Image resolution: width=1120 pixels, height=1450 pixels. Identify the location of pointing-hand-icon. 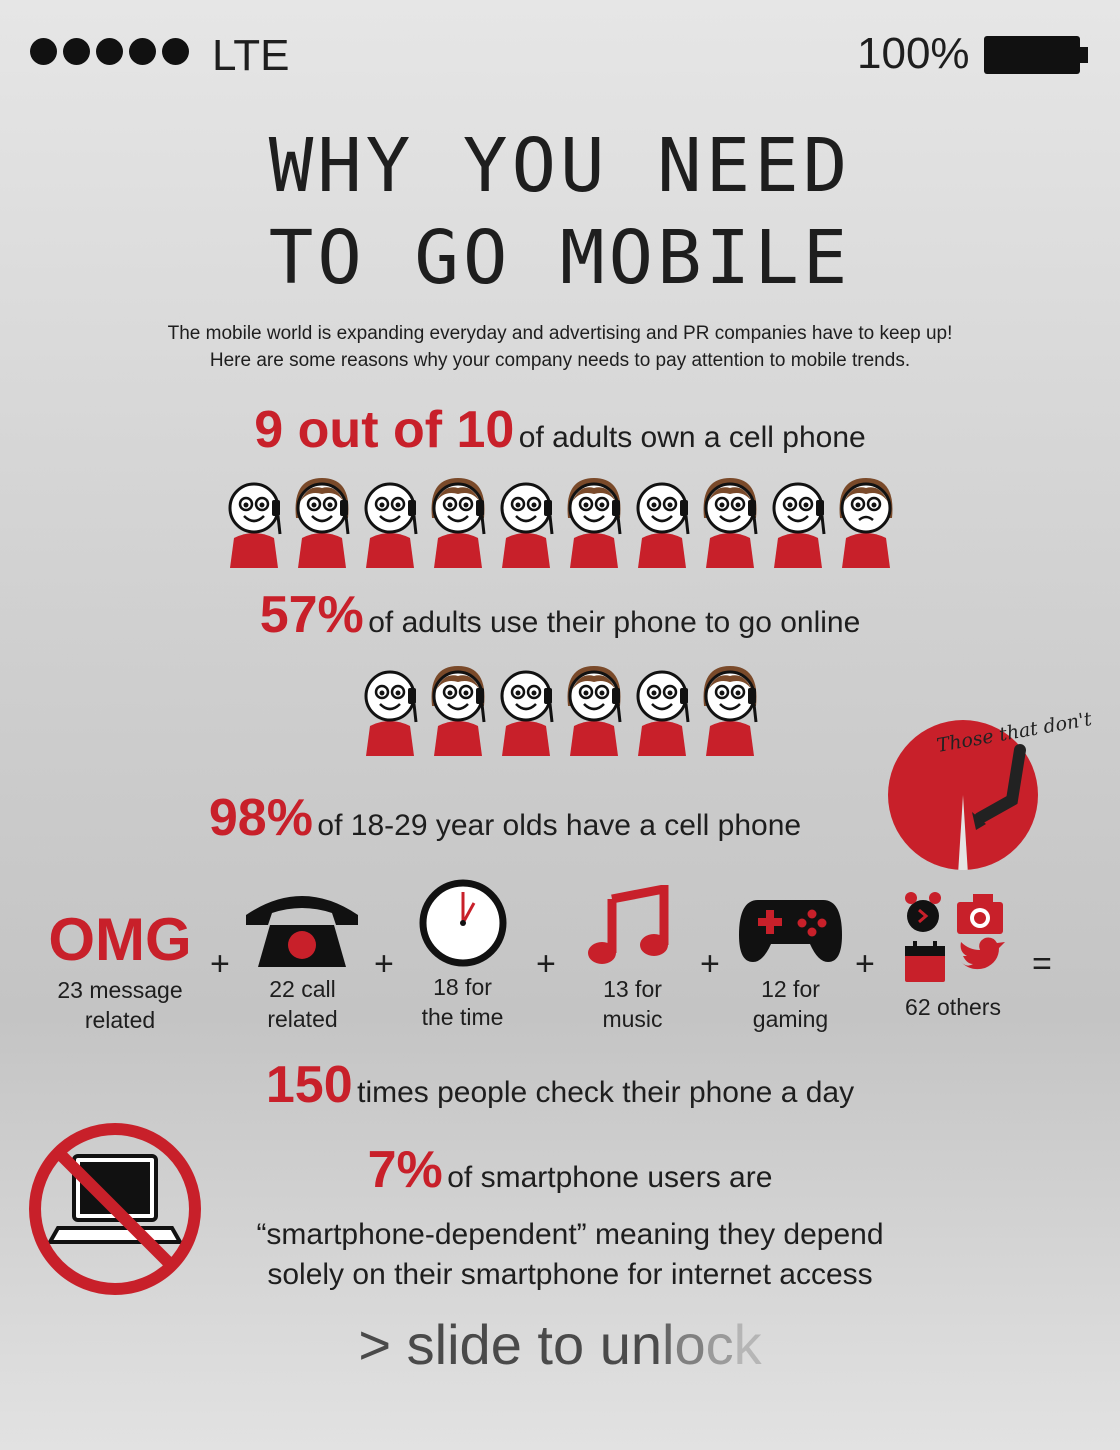
(979, 821).